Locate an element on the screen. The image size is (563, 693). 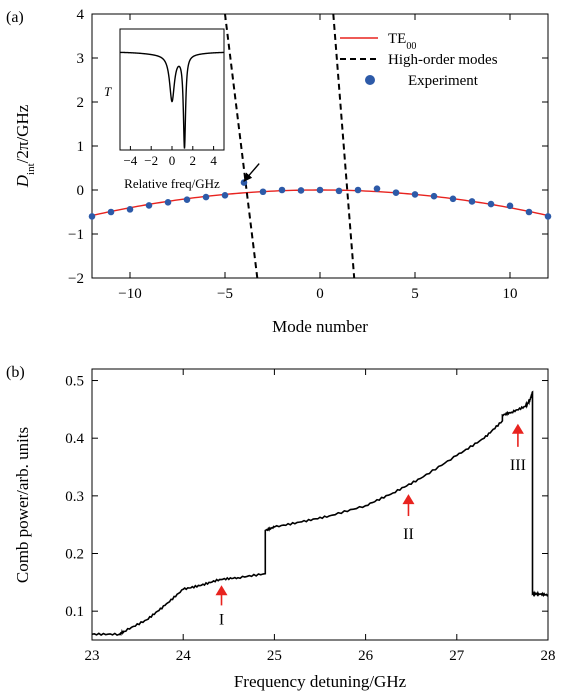
te00-curve is located at coordinates (320, 203).